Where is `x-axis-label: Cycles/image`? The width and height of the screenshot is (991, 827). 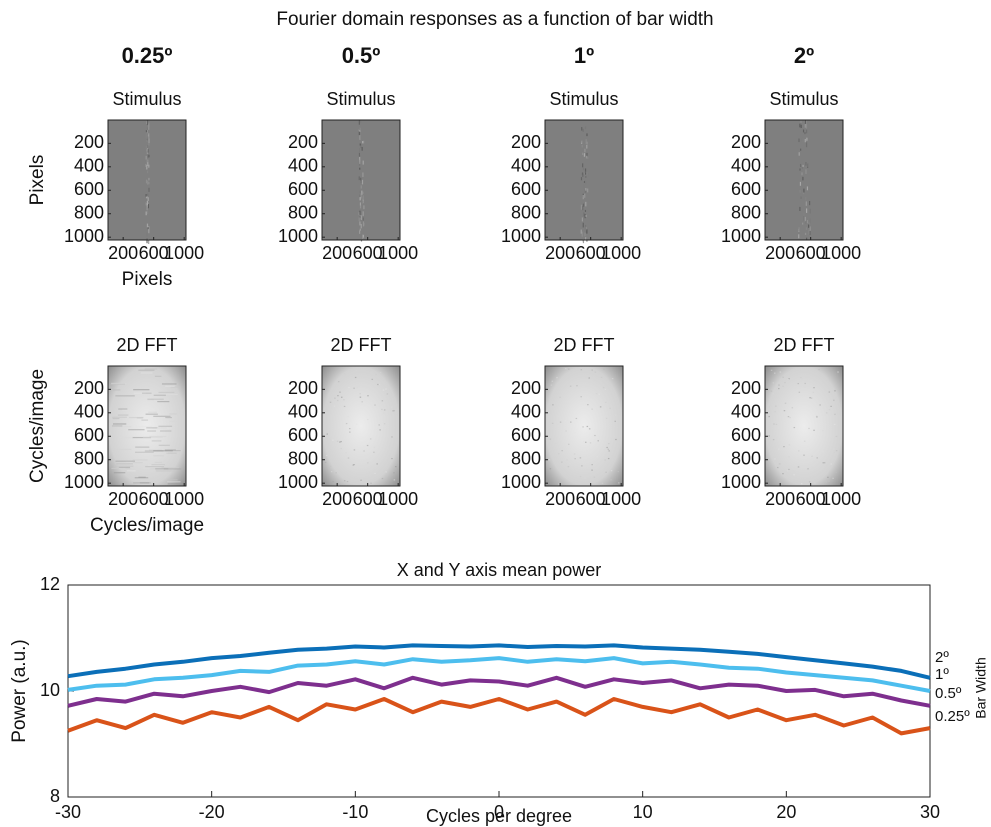
x-axis-label: Cycles/image is located at coordinates (147, 525).